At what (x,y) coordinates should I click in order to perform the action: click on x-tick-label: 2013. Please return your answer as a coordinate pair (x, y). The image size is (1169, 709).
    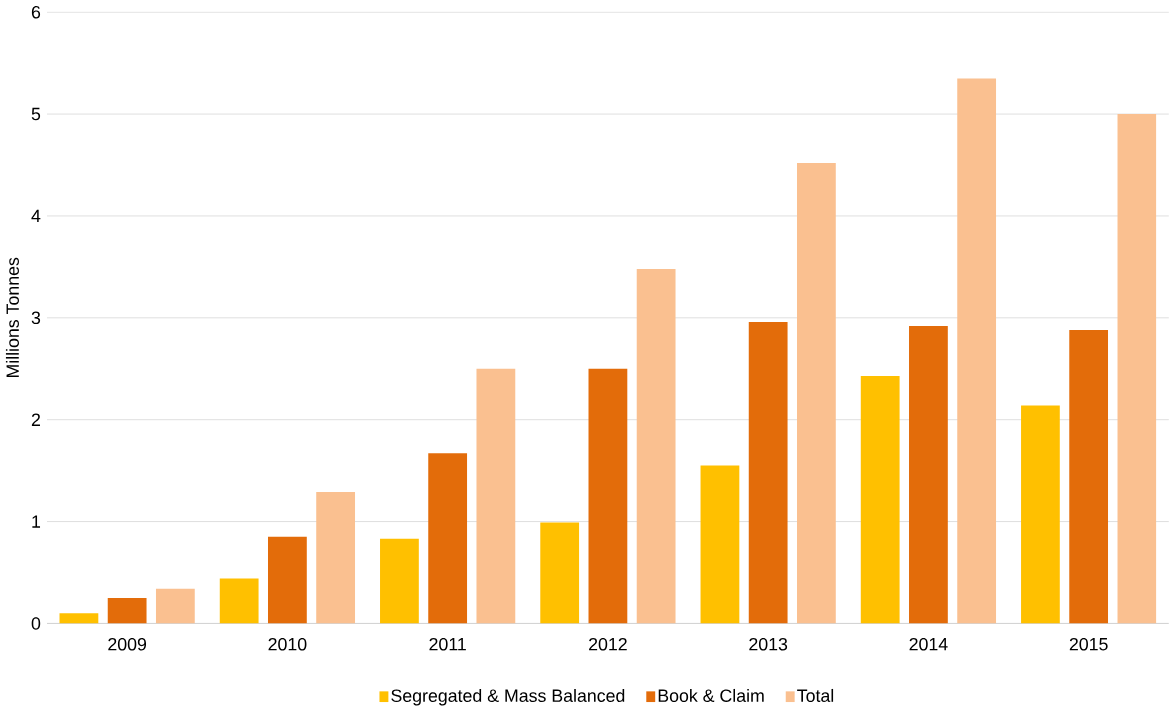
    Looking at the image, I should click on (768, 644).